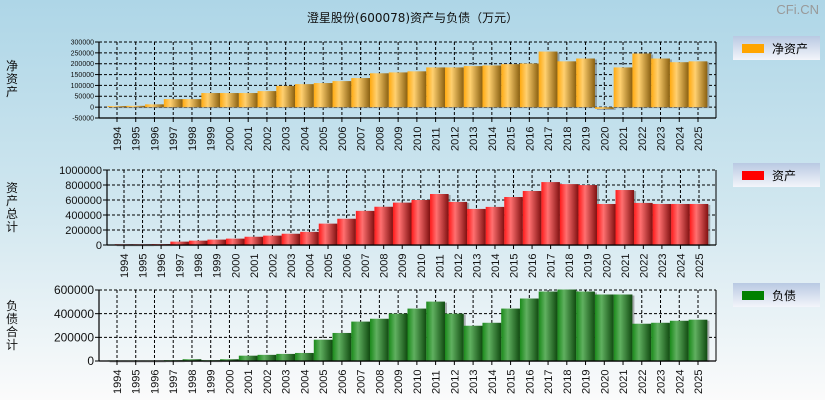  I want to click on x-tick-label: 2003, so click(292, 266).